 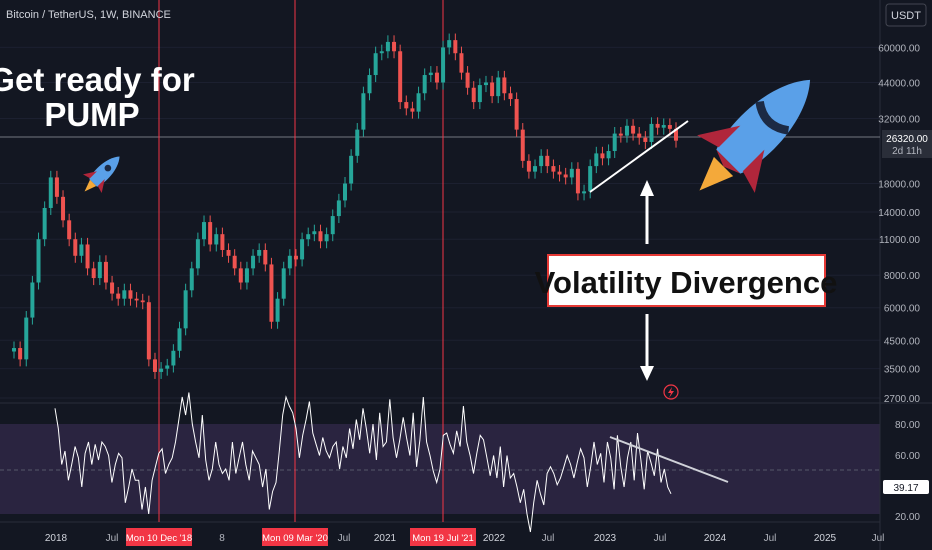 I want to click on rsi-tick-label: 60.00, so click(x=907, y=456).